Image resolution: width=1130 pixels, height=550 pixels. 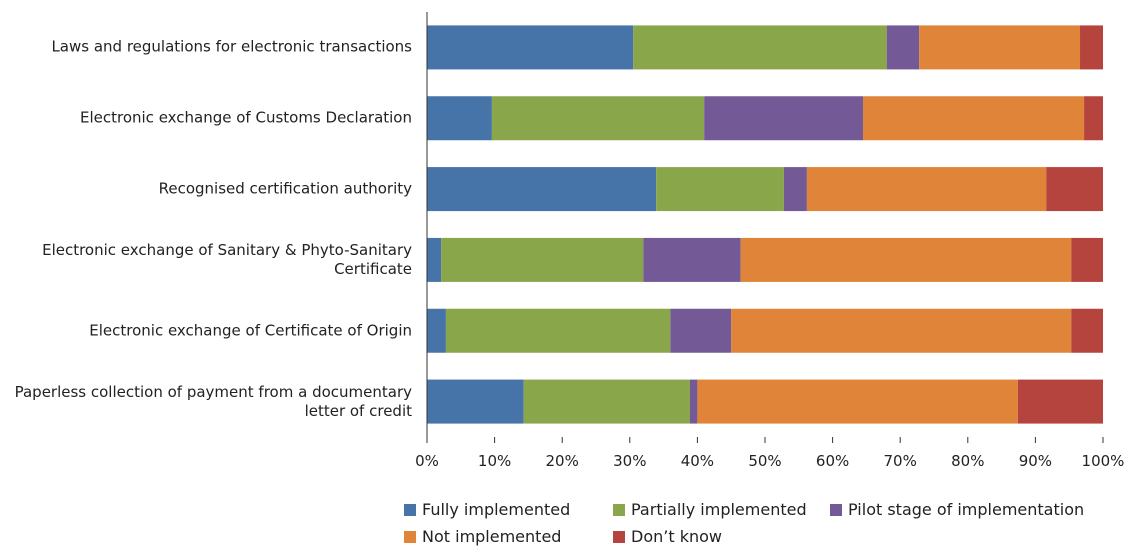 I want to click on x-tick-label: 0%, so click(x=427, y=461).